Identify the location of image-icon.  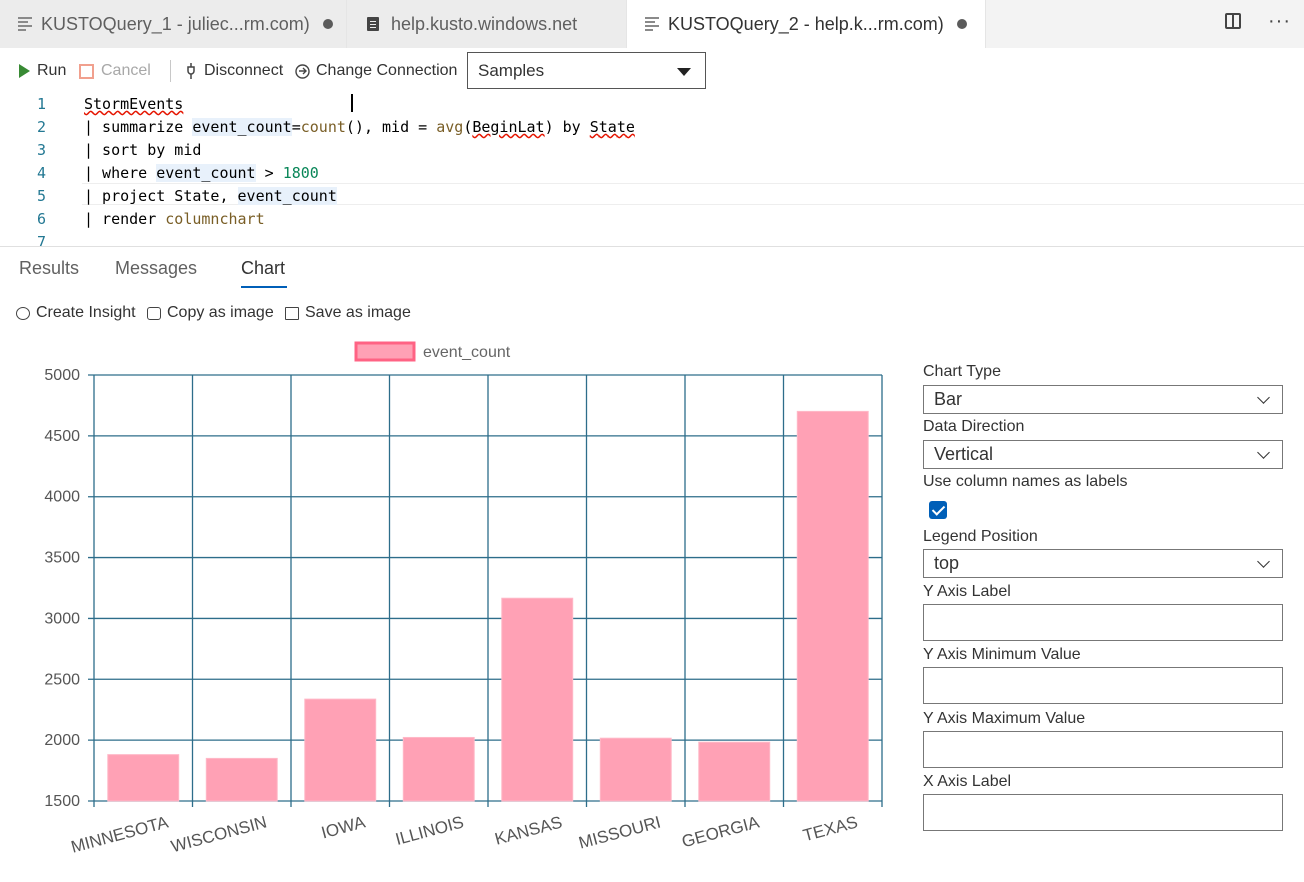
(154, 313).